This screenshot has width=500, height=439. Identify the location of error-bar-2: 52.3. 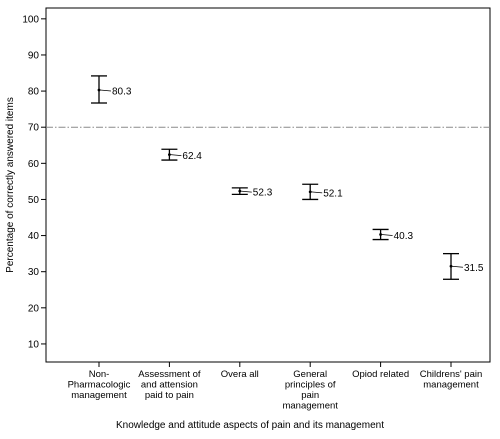
(252, 193).